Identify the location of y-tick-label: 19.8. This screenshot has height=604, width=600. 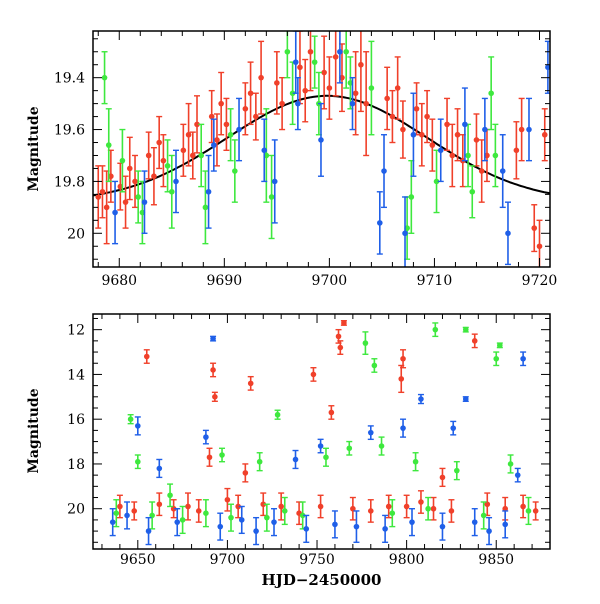
(69, 182).